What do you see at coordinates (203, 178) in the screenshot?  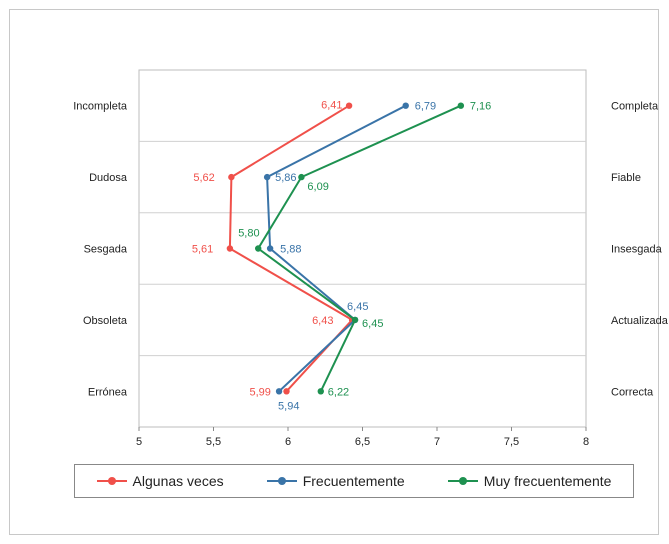 I see `data-label: 5,62` at bounding box center [203, 178].